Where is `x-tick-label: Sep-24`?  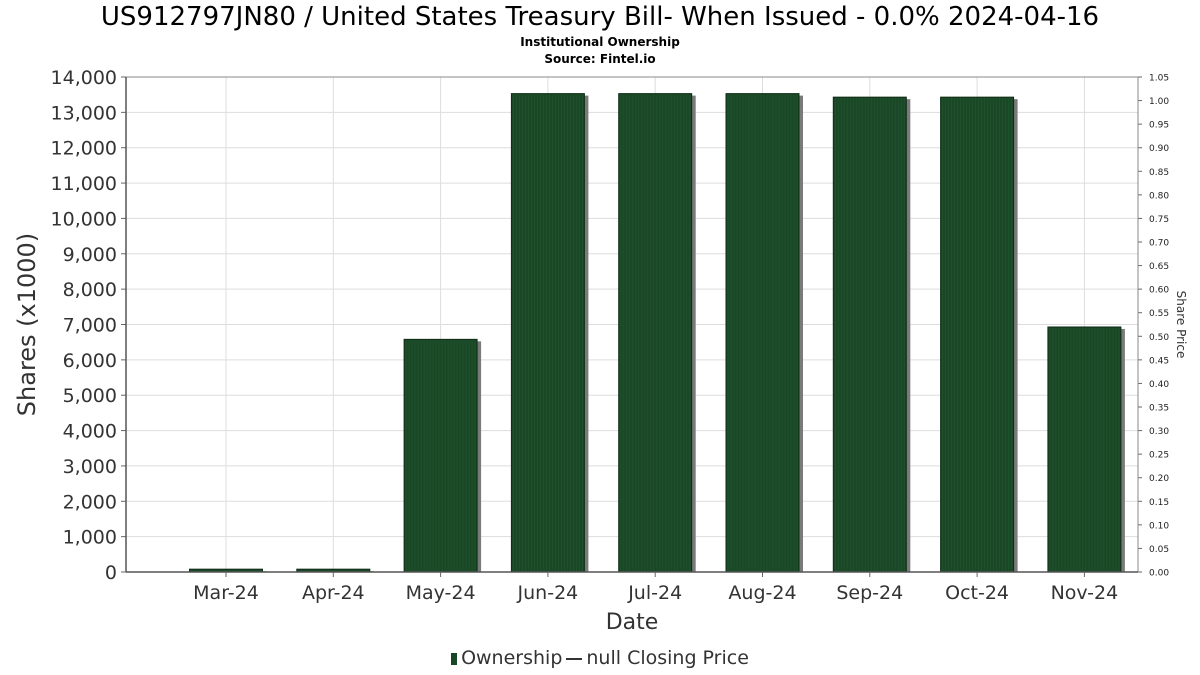 x-tick-label: Sep-24 is located at coordinates (869, 593).